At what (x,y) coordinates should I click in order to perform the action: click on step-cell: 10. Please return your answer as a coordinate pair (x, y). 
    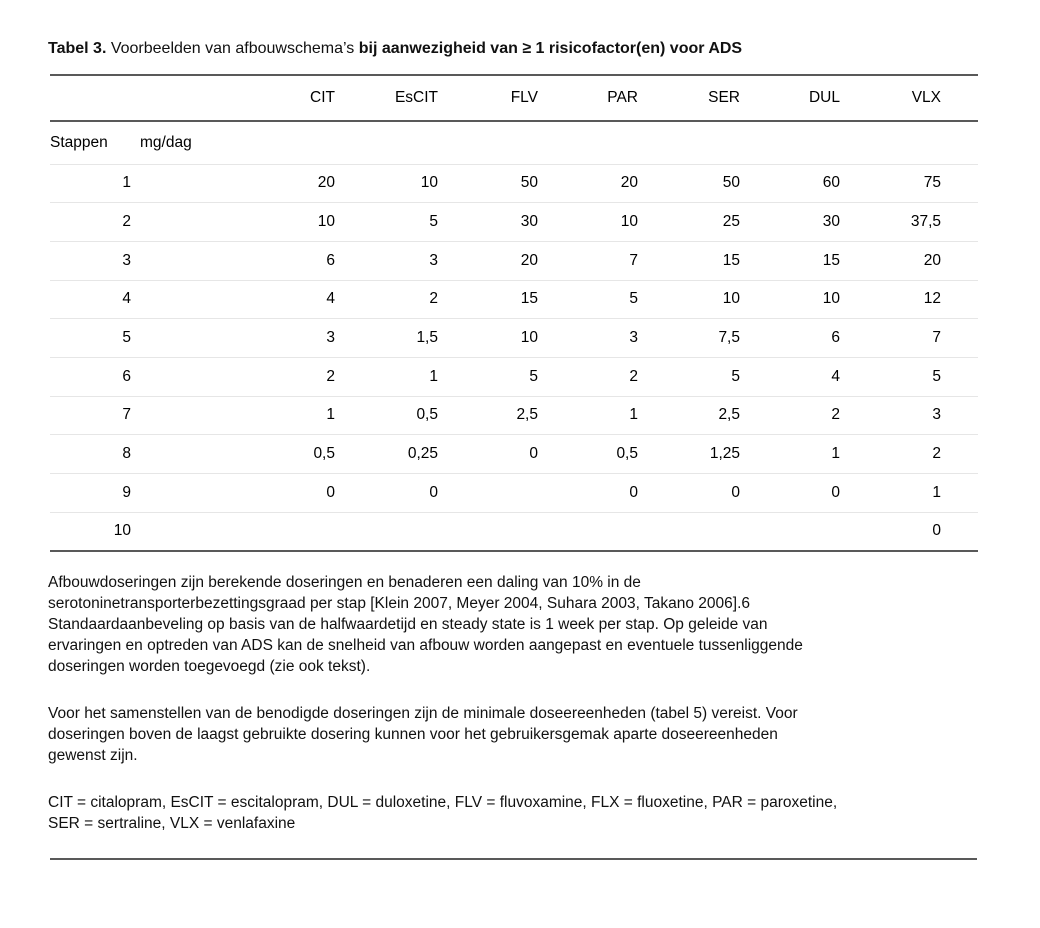
    Looking at the image, I should click on (122, 531).